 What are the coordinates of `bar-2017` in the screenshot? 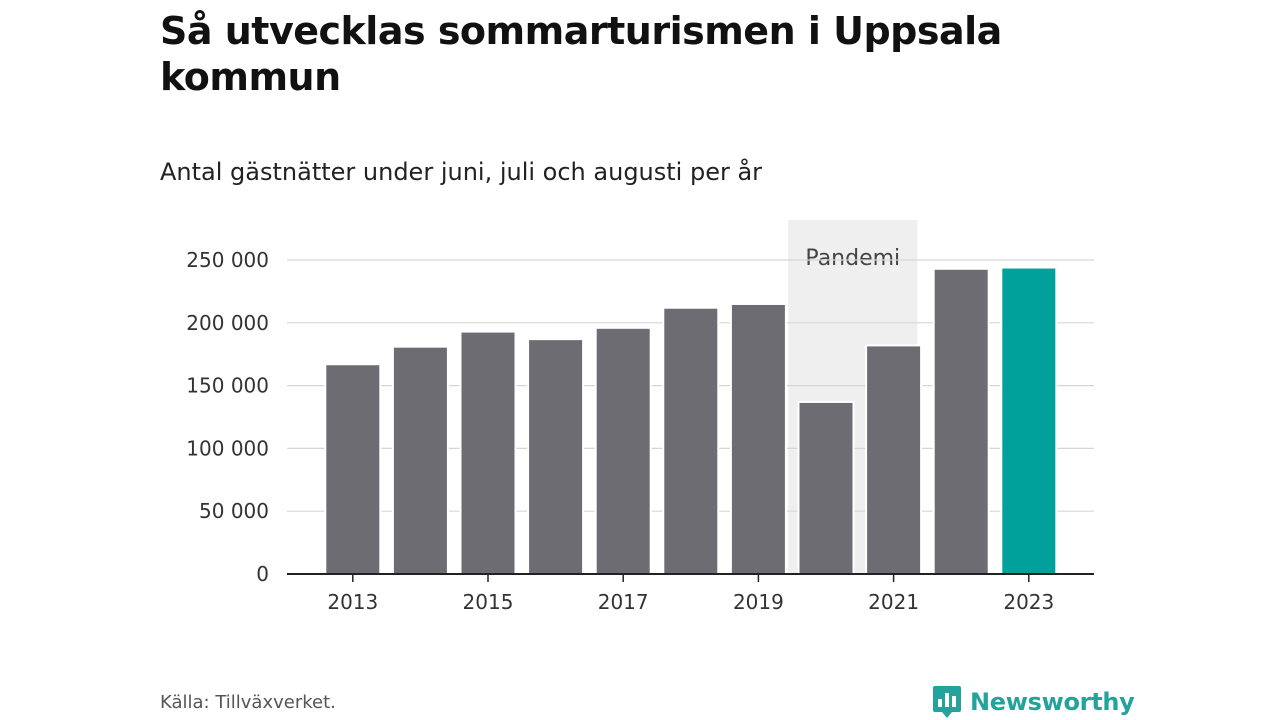 It's located at (623, 450).